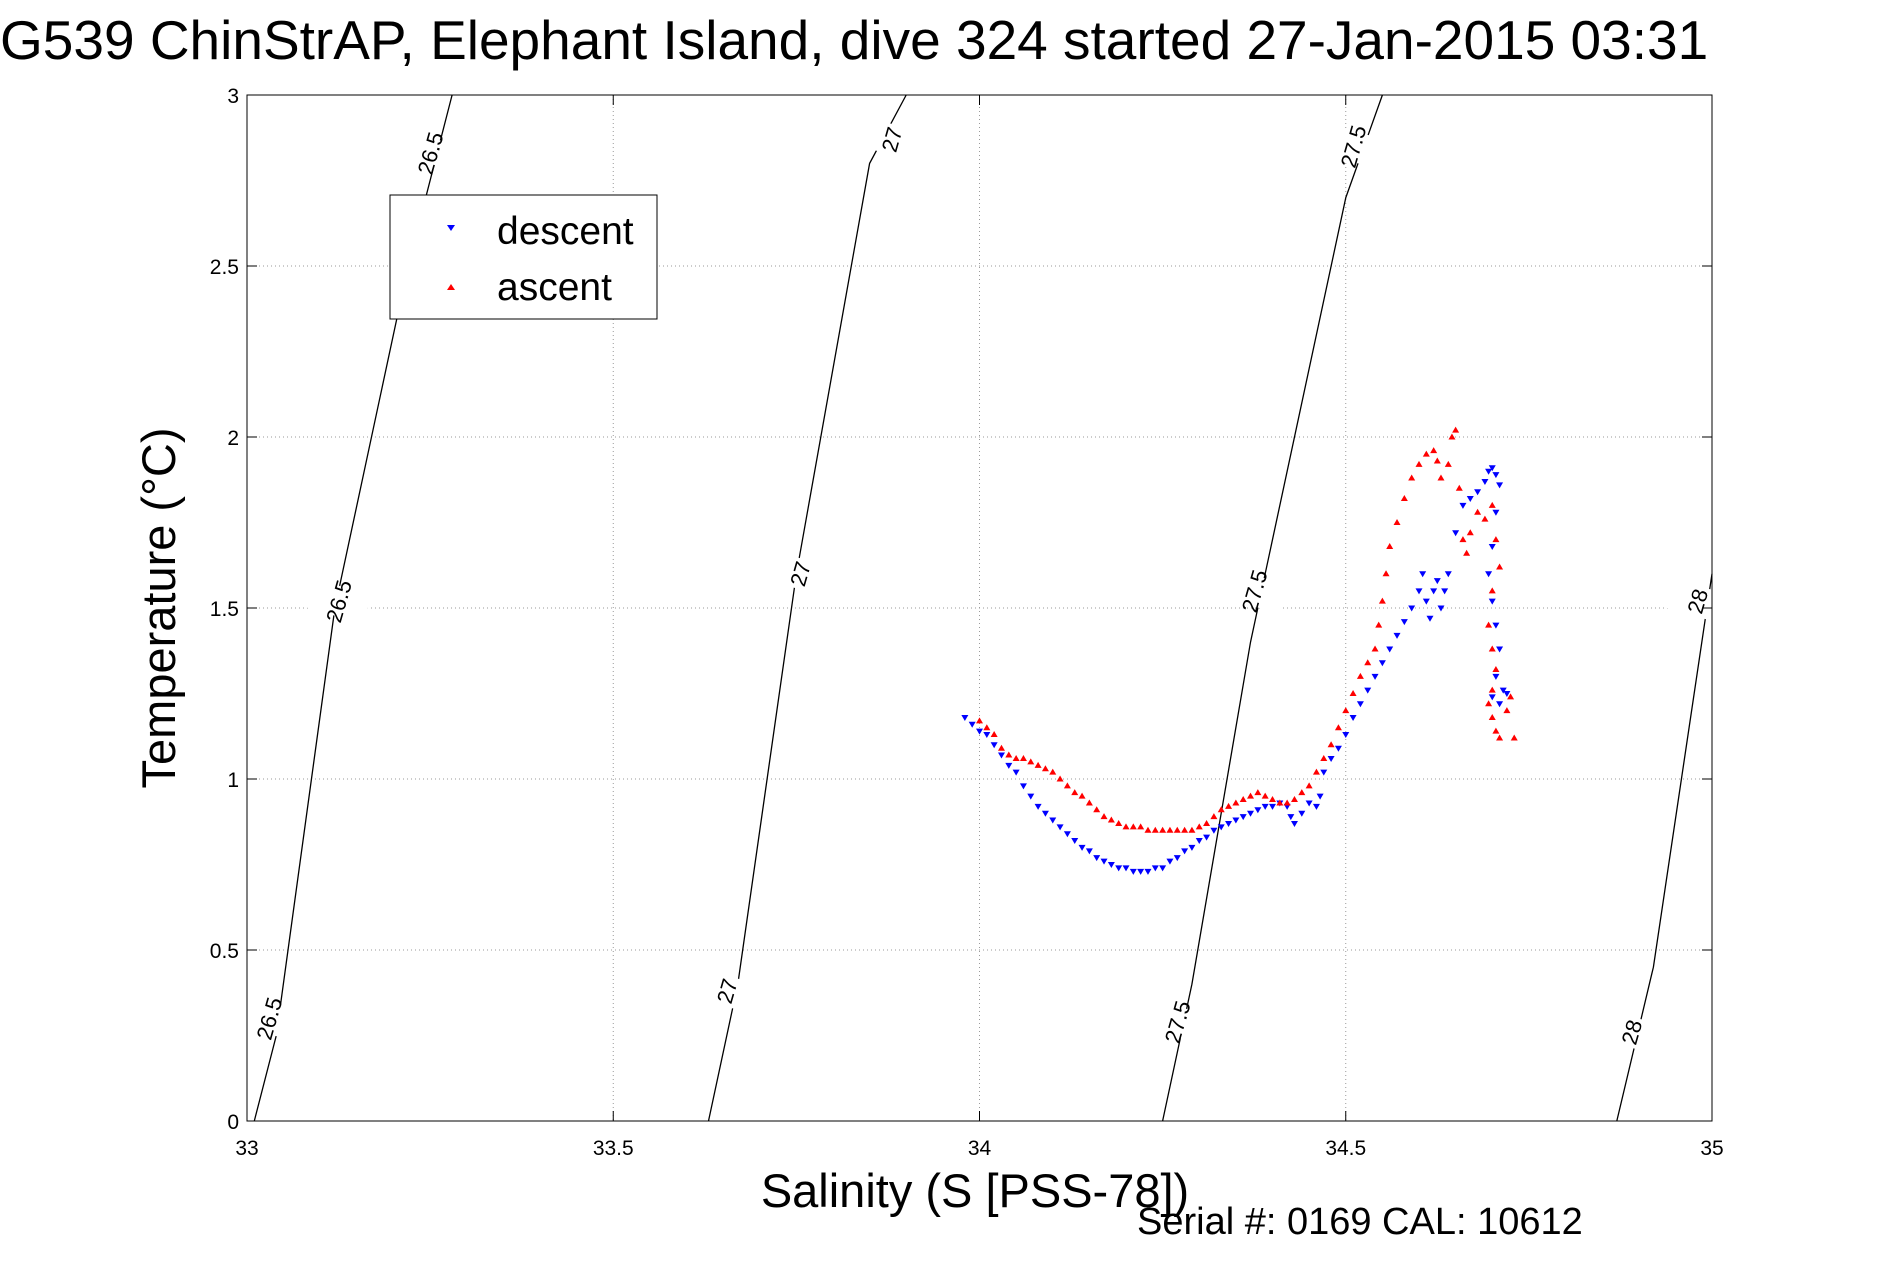 The width and height of the screenshot is (1891, 1262). Describe the element at coordinates (1236, 670) in the screenshot. I see `series-descent` at that location.